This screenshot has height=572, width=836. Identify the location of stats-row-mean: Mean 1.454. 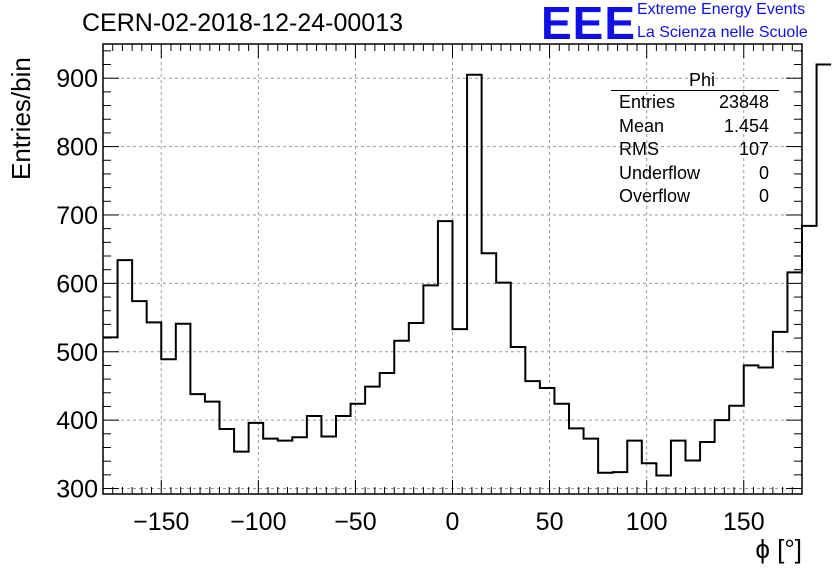
(695, 127).